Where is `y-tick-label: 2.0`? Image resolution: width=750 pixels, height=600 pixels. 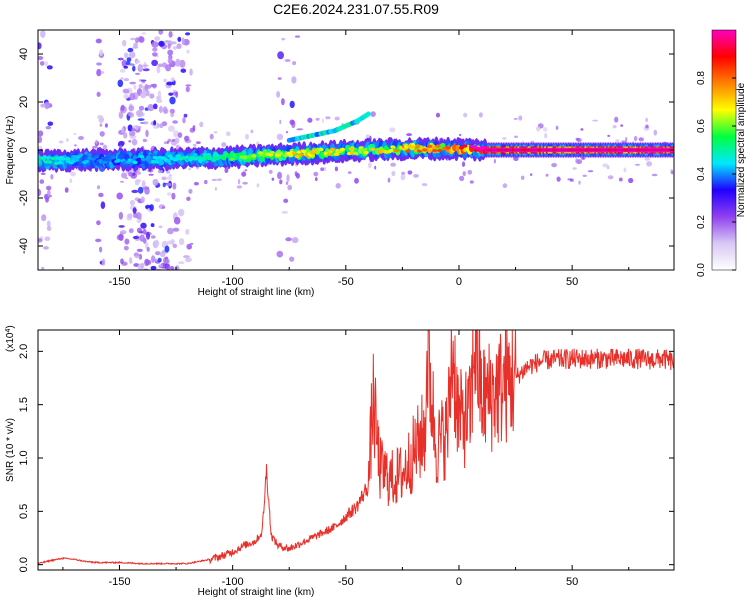 y-tick-label: 2.0 is located at coordinates (24, 351).